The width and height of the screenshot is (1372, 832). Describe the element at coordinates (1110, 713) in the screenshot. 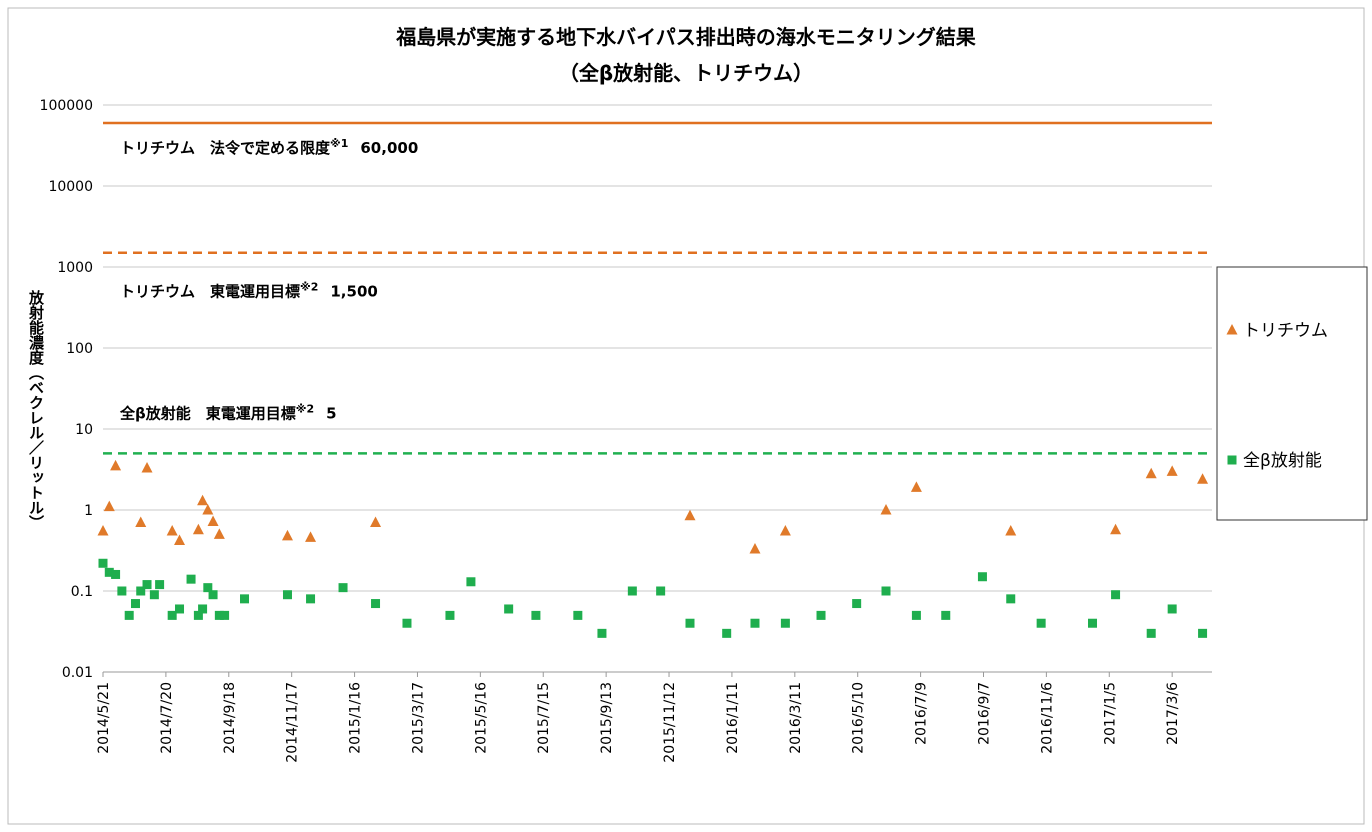

I see `x-tick-label: 2017/1/5` at that location.